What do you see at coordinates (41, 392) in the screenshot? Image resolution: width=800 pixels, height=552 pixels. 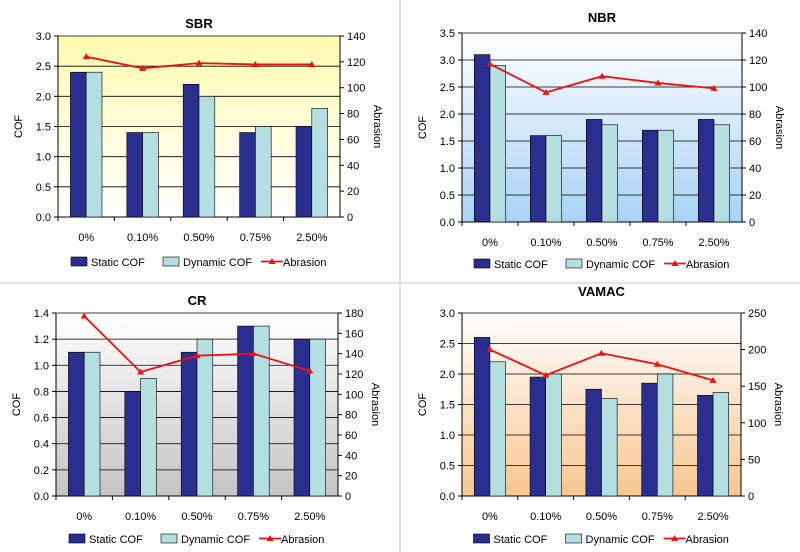 I see `y-tick-label: 0.8` at bounding box center [41, 392].